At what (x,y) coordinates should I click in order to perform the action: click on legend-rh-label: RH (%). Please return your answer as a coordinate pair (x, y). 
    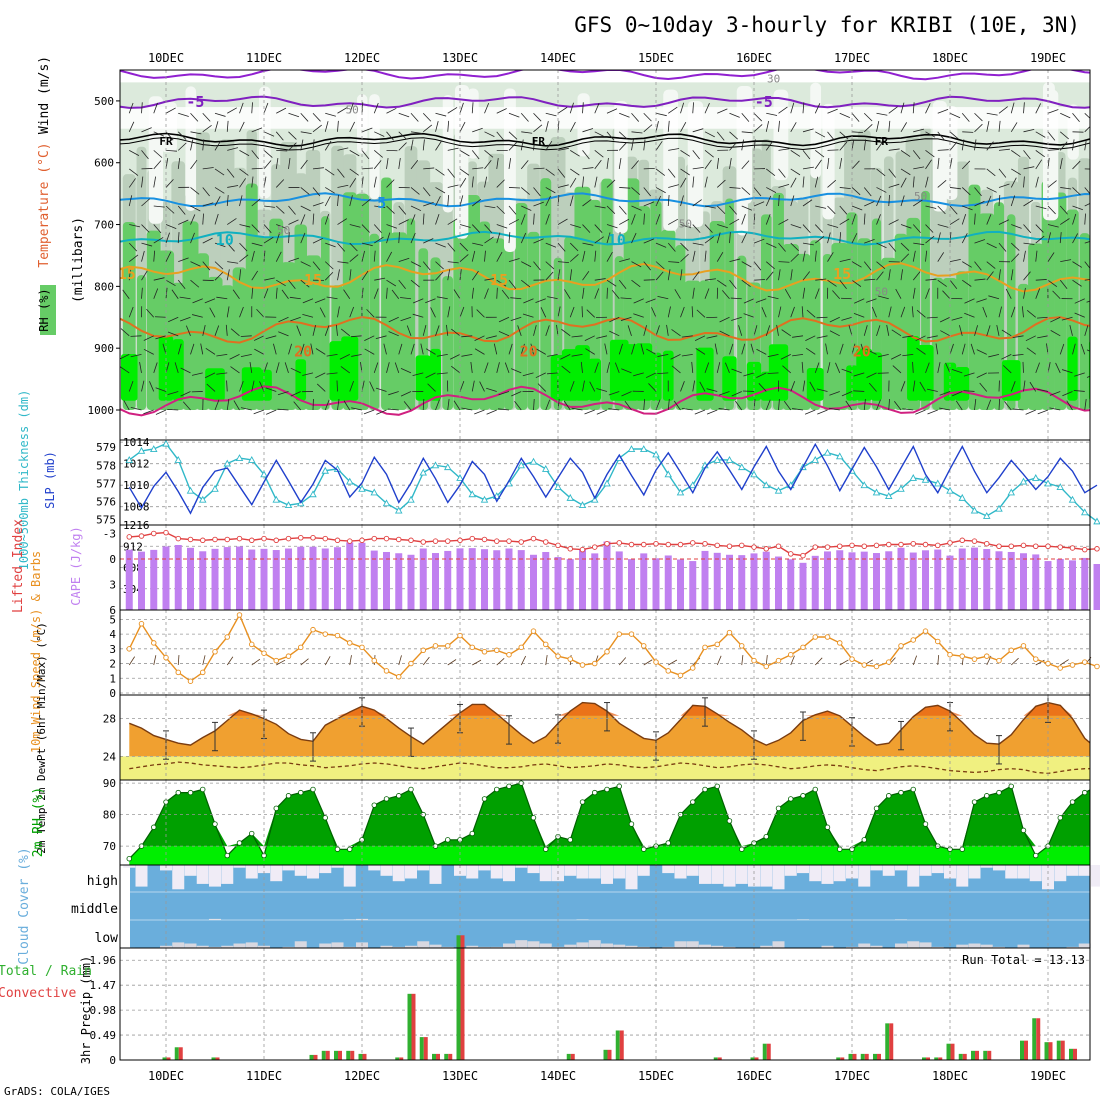
    Looking at the image, I should click on (44, 309).